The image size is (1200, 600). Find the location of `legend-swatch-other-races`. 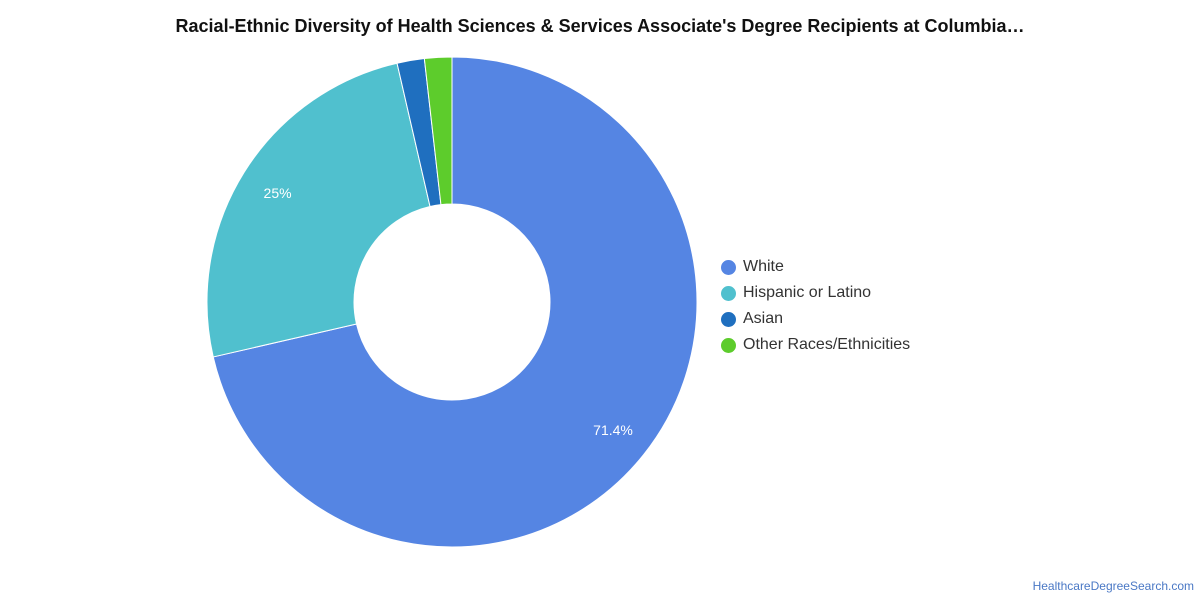

legend-swatch-other-races is located at coordinates (728, 345).